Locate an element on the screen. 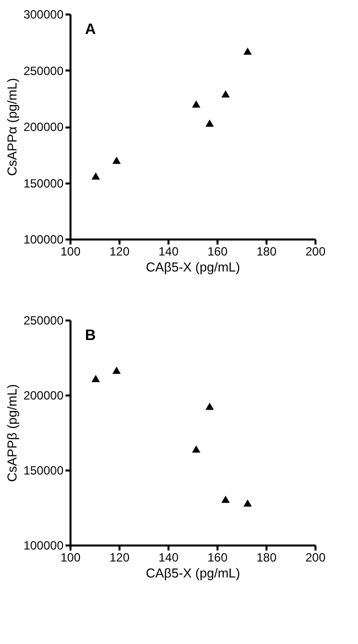  y-axis-title: CsAPPα (pg/mL) is located at coordinates (12, 127).